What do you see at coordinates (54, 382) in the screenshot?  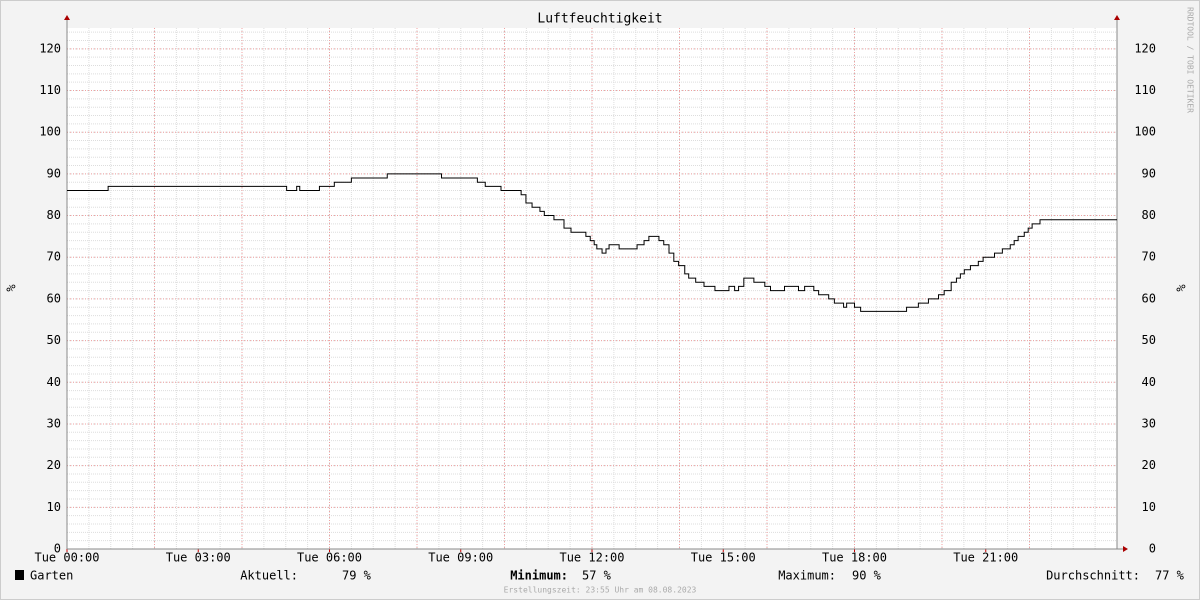 I see `y-tick-label: 40` at bounding box center [54, 382].